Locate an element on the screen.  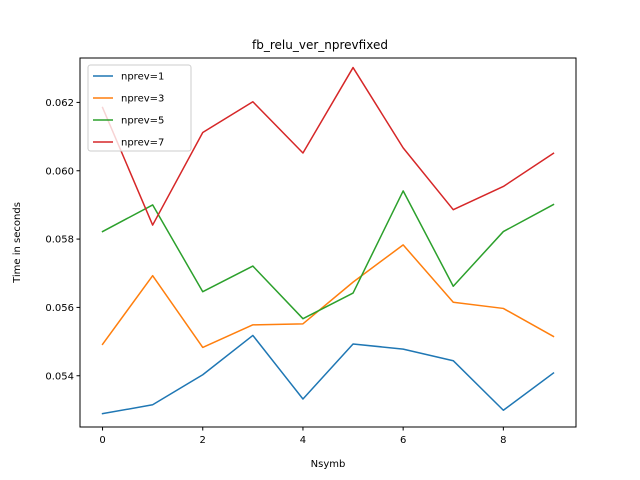
x-tick-label: 6 is located at coordinates (403, 440).